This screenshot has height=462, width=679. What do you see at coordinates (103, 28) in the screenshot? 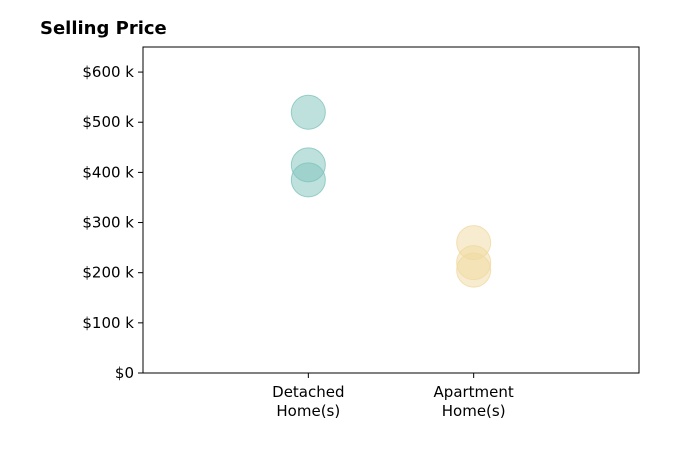
I see `chart-title: Selling Price` at bounding box center [103, 28].